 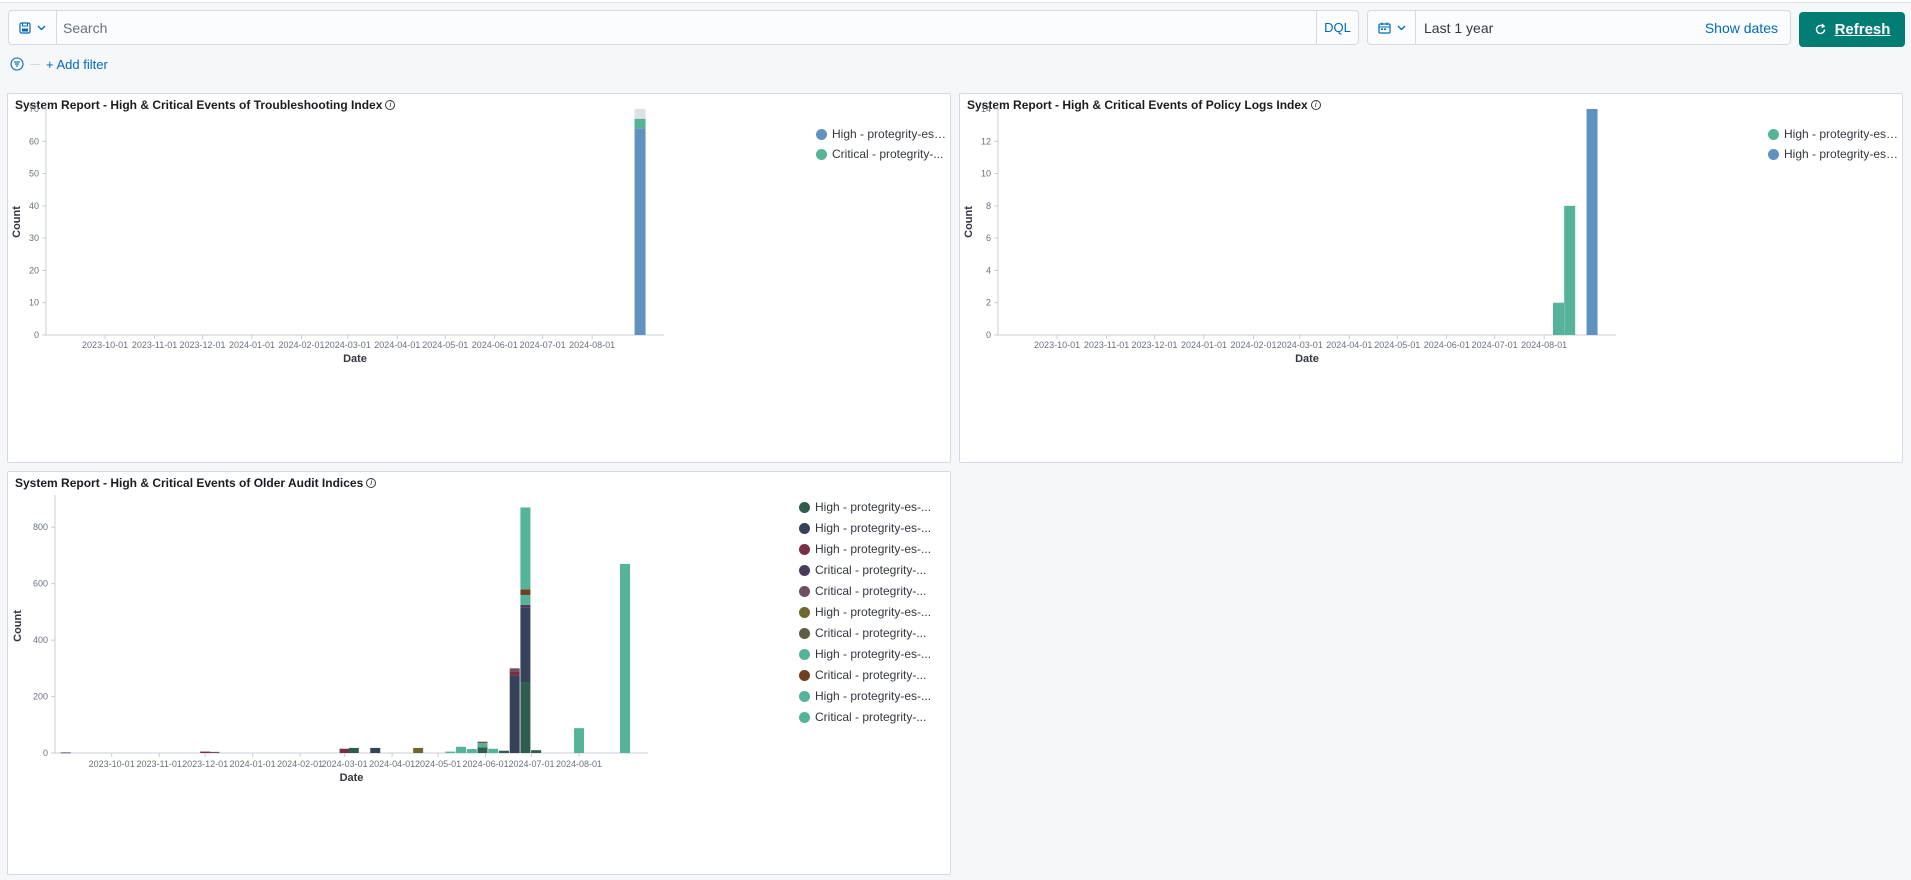 I want to click on y-tick-label: 600, so click(x=40, y=584).